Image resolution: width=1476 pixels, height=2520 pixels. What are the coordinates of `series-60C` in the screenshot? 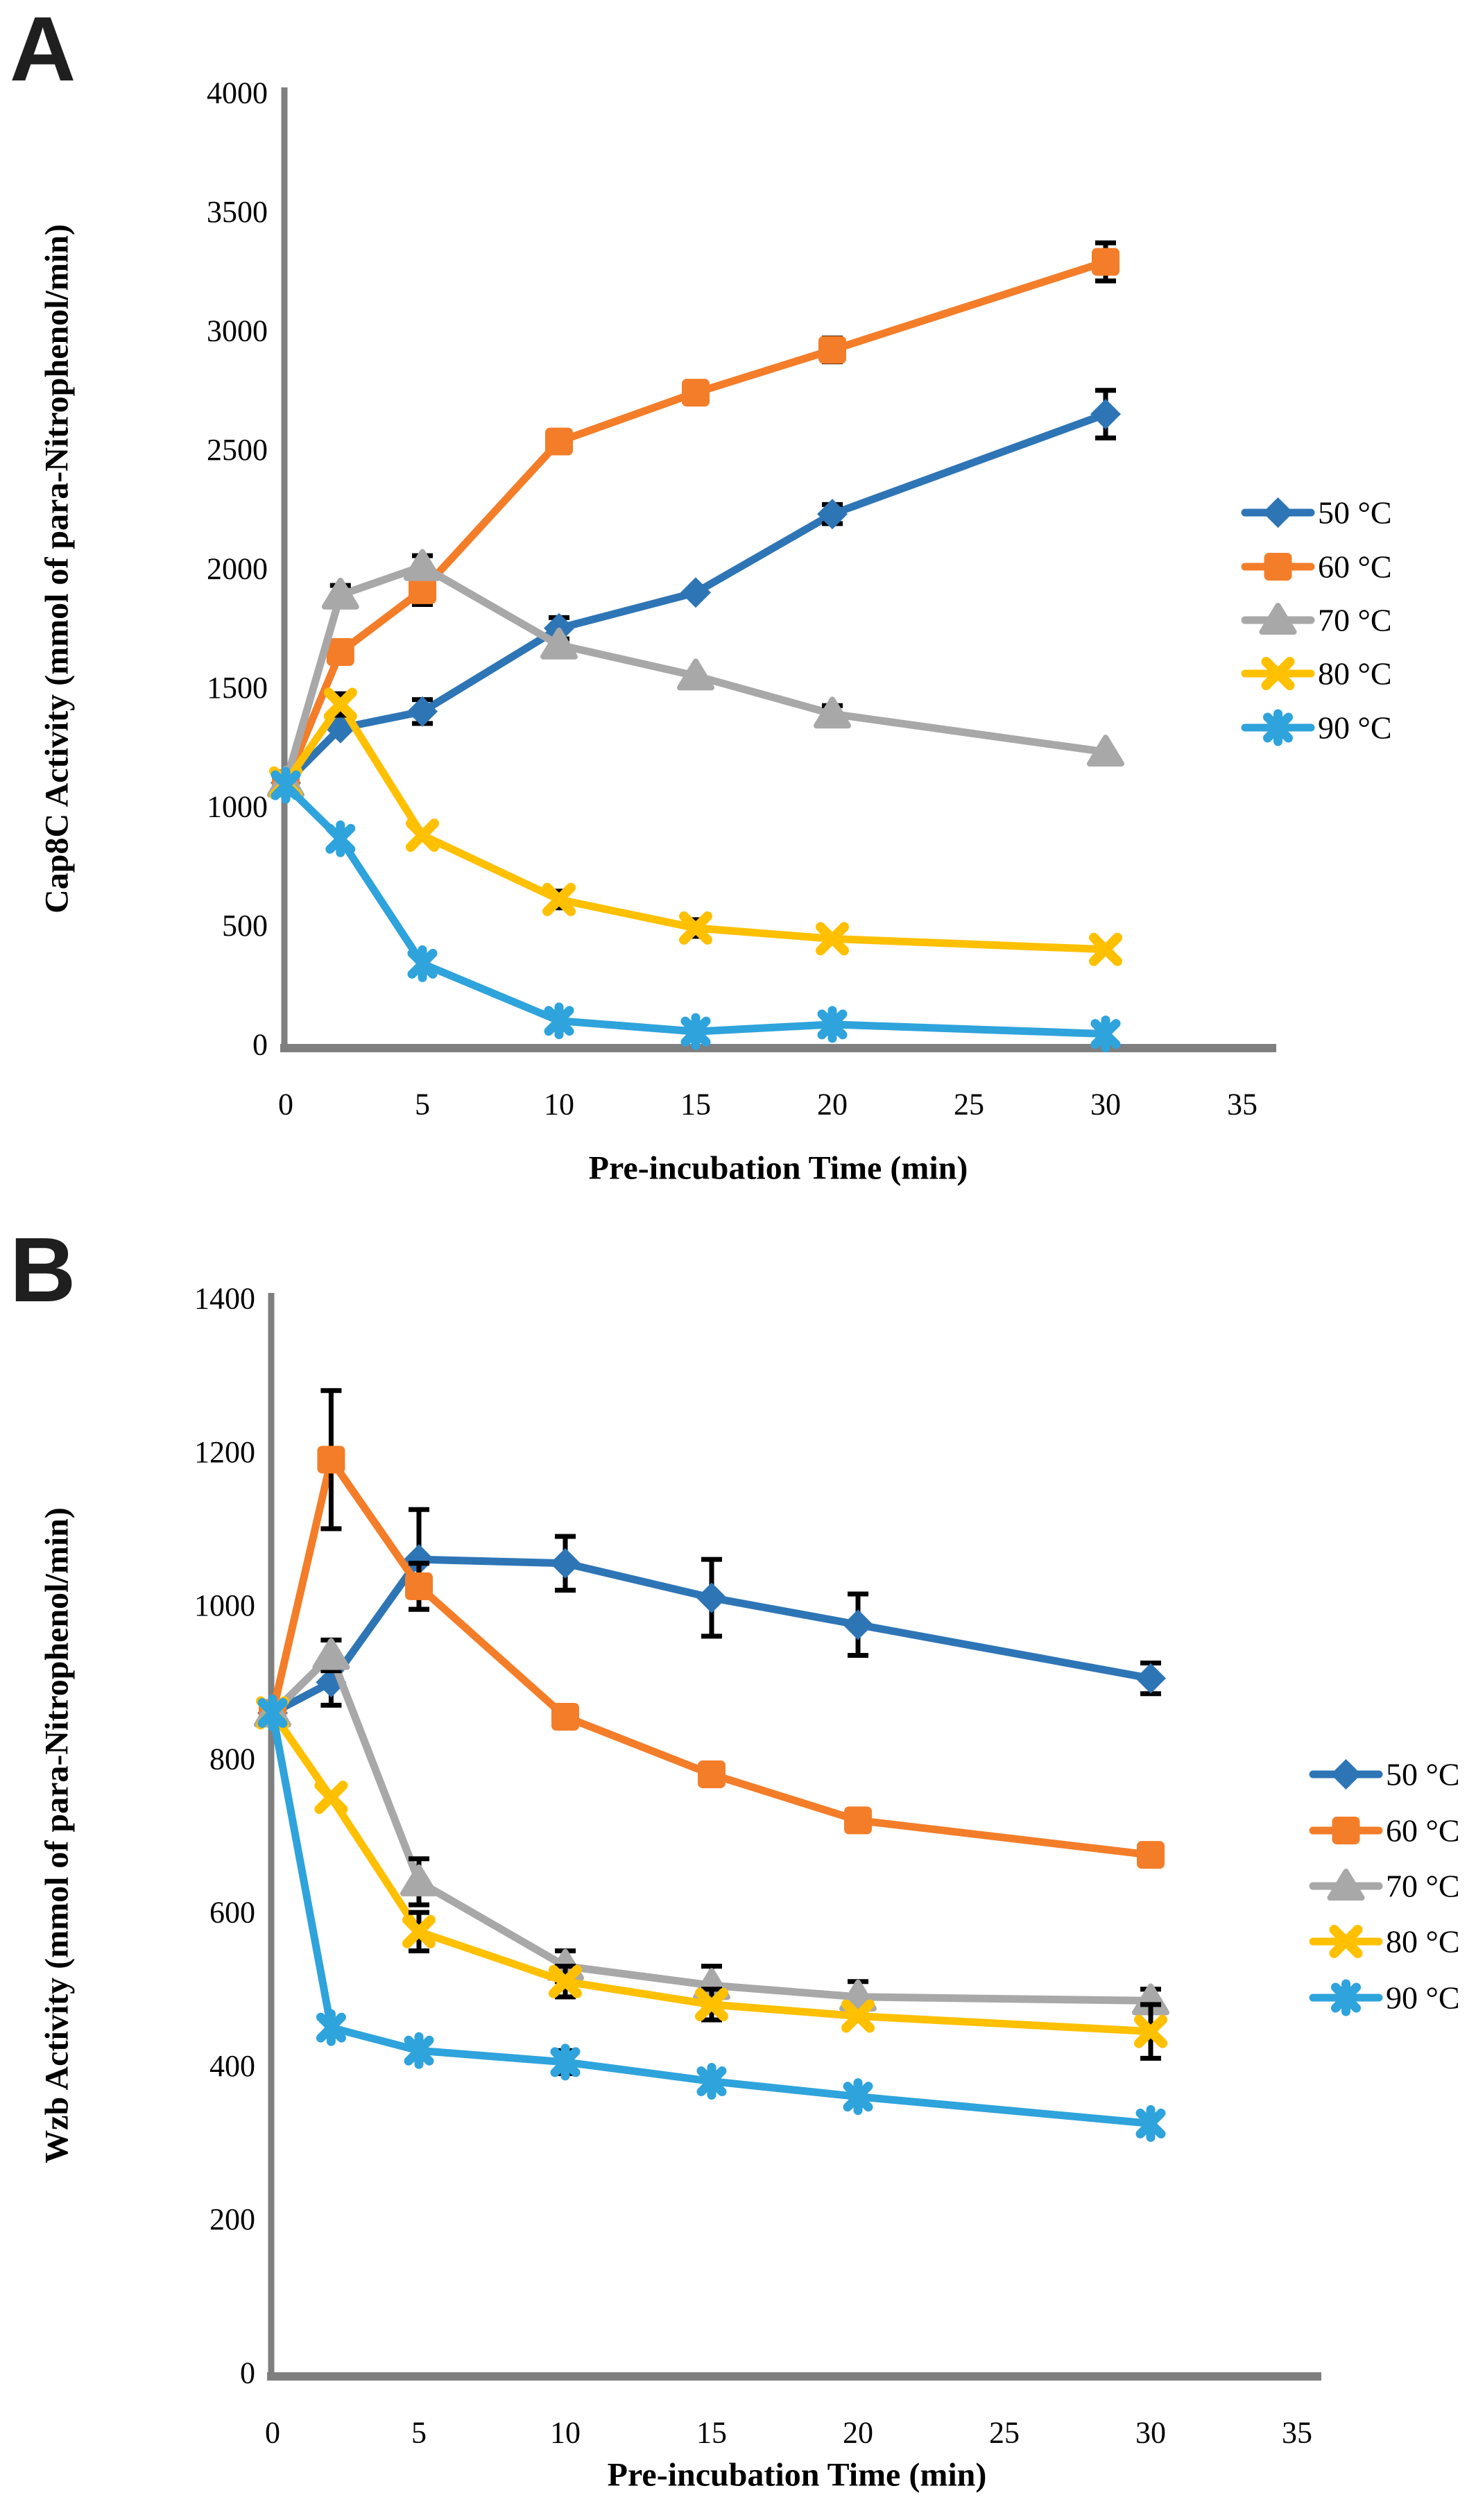 It's located at (696, 518).